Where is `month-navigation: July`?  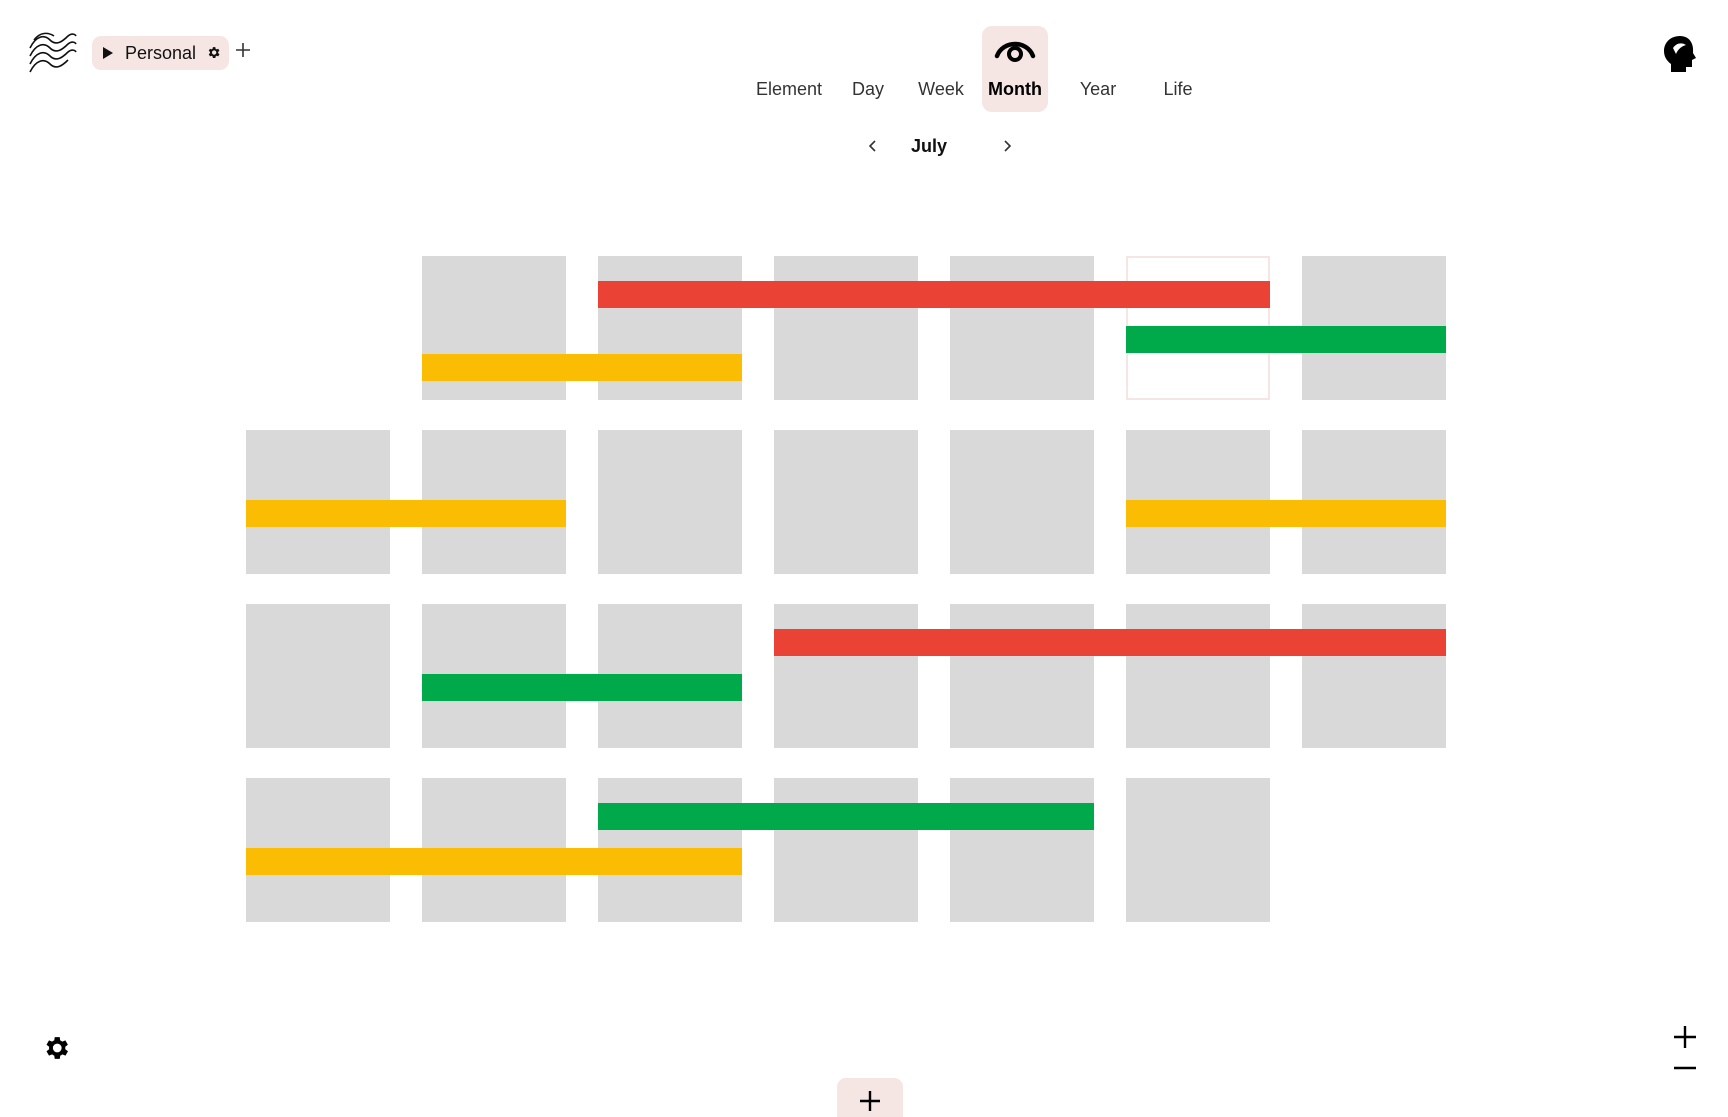
month-navigation: July is located at coordinates (937, 147).